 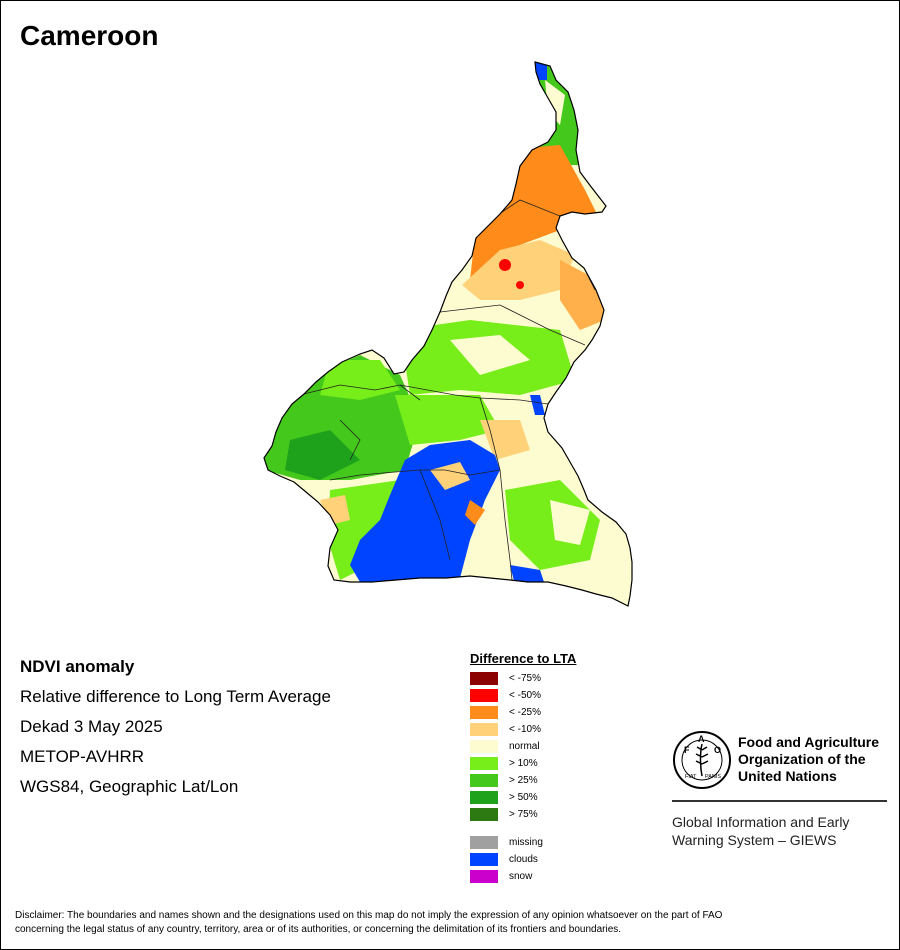 What do you see at coordinates (91, 726) in the screenshot?
I see `info-line: Dekad 3 May 2025` at bounding box center [91, 726].